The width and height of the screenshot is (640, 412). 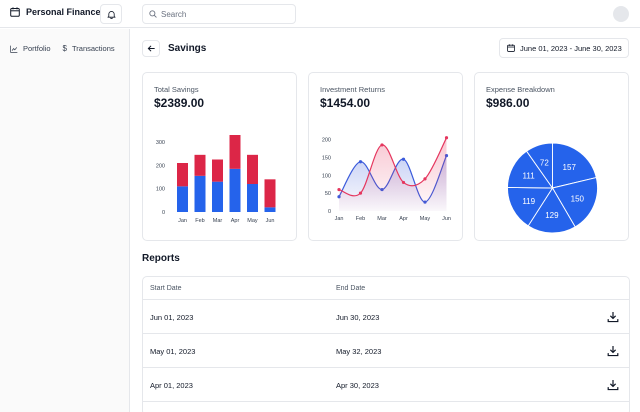 I want to click on series-2-point-jun, so click(x=446, y=138).